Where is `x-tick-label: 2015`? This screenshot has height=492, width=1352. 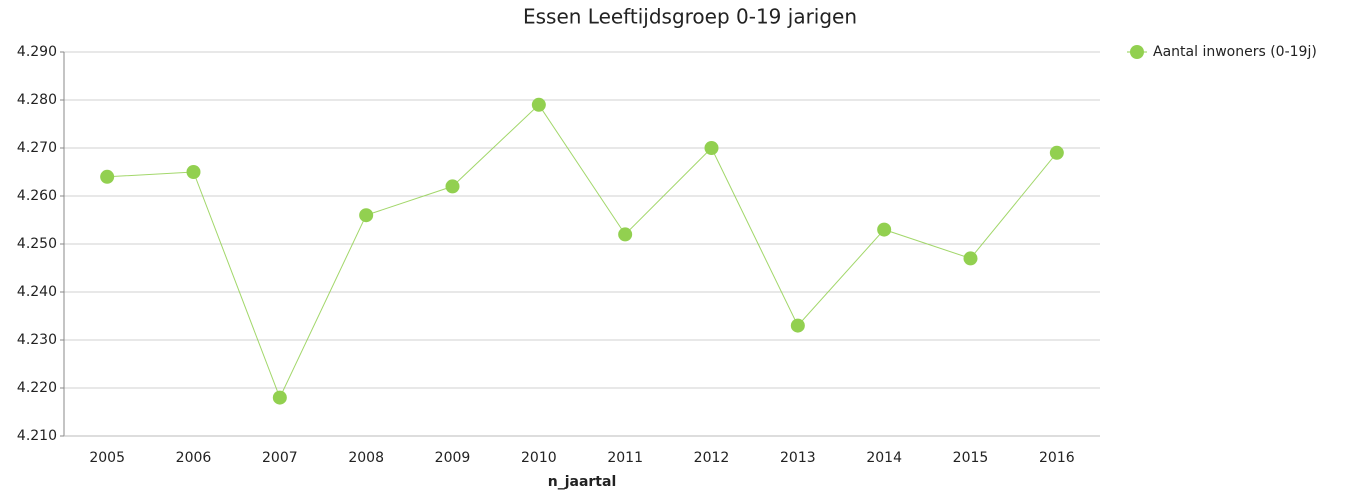
x-tick-label: 2015 is located at coordinates (971, 458).